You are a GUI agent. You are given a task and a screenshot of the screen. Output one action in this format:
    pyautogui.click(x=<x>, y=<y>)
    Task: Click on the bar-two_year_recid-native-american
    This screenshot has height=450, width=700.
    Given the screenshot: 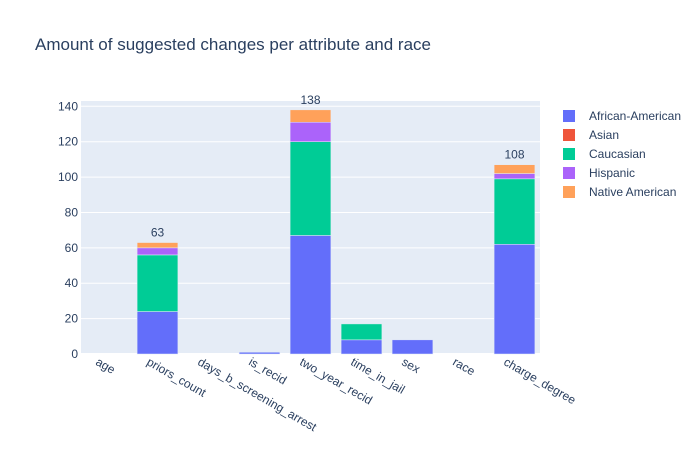 What is the action you would take?
    pyautogui.click(x=310, y=116)
    